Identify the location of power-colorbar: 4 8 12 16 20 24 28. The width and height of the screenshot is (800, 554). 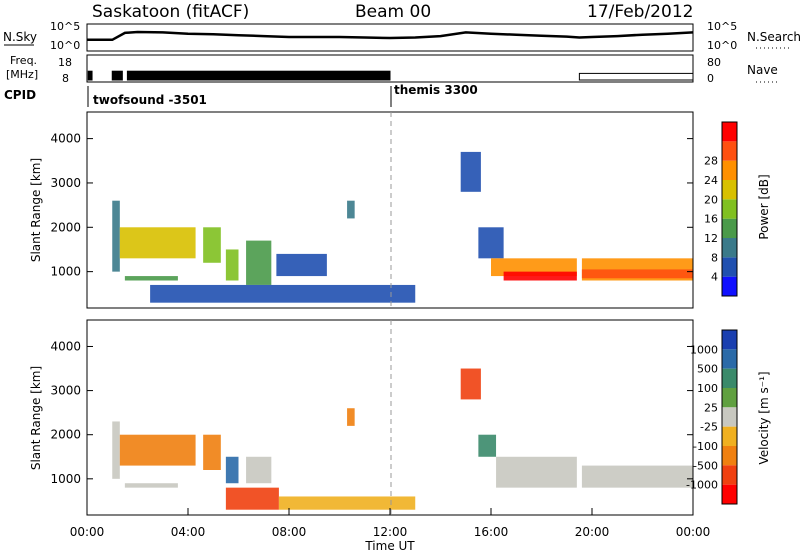
(721, 209).